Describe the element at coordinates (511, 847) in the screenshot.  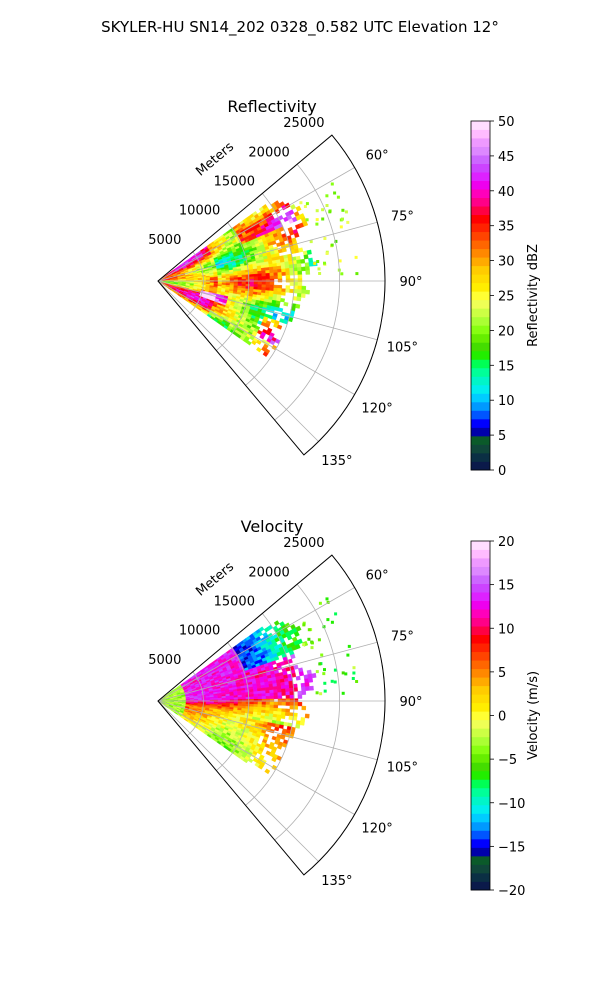
I see `colorbar-tick-label: −15` at that location.